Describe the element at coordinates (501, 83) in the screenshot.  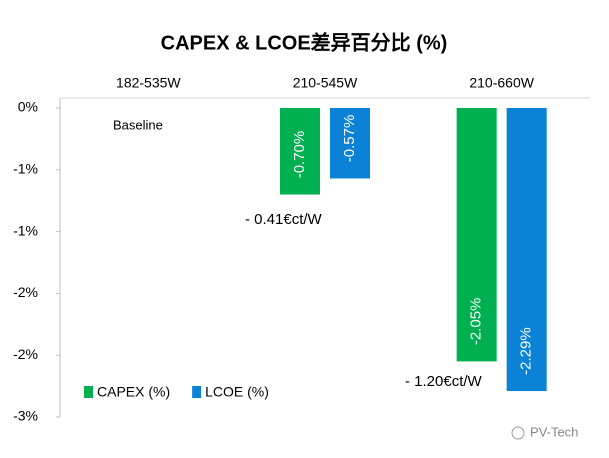
I see `x-tick-label: 210-660W` at that location.